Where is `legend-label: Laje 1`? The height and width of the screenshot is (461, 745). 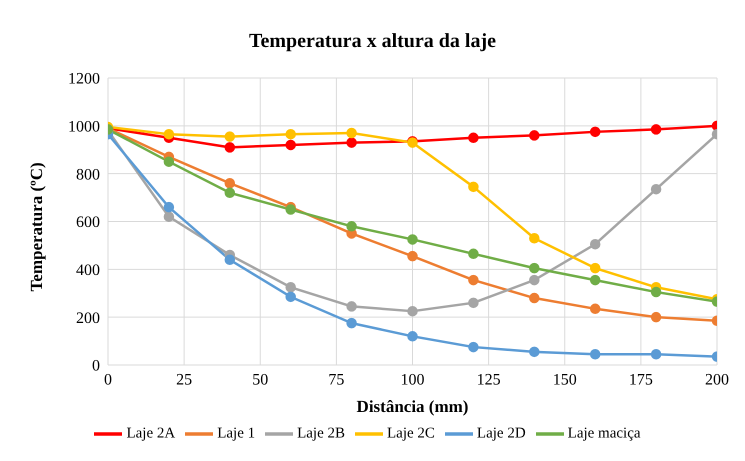
legend-label: Laje 1 is located at coordinates (236, 433).